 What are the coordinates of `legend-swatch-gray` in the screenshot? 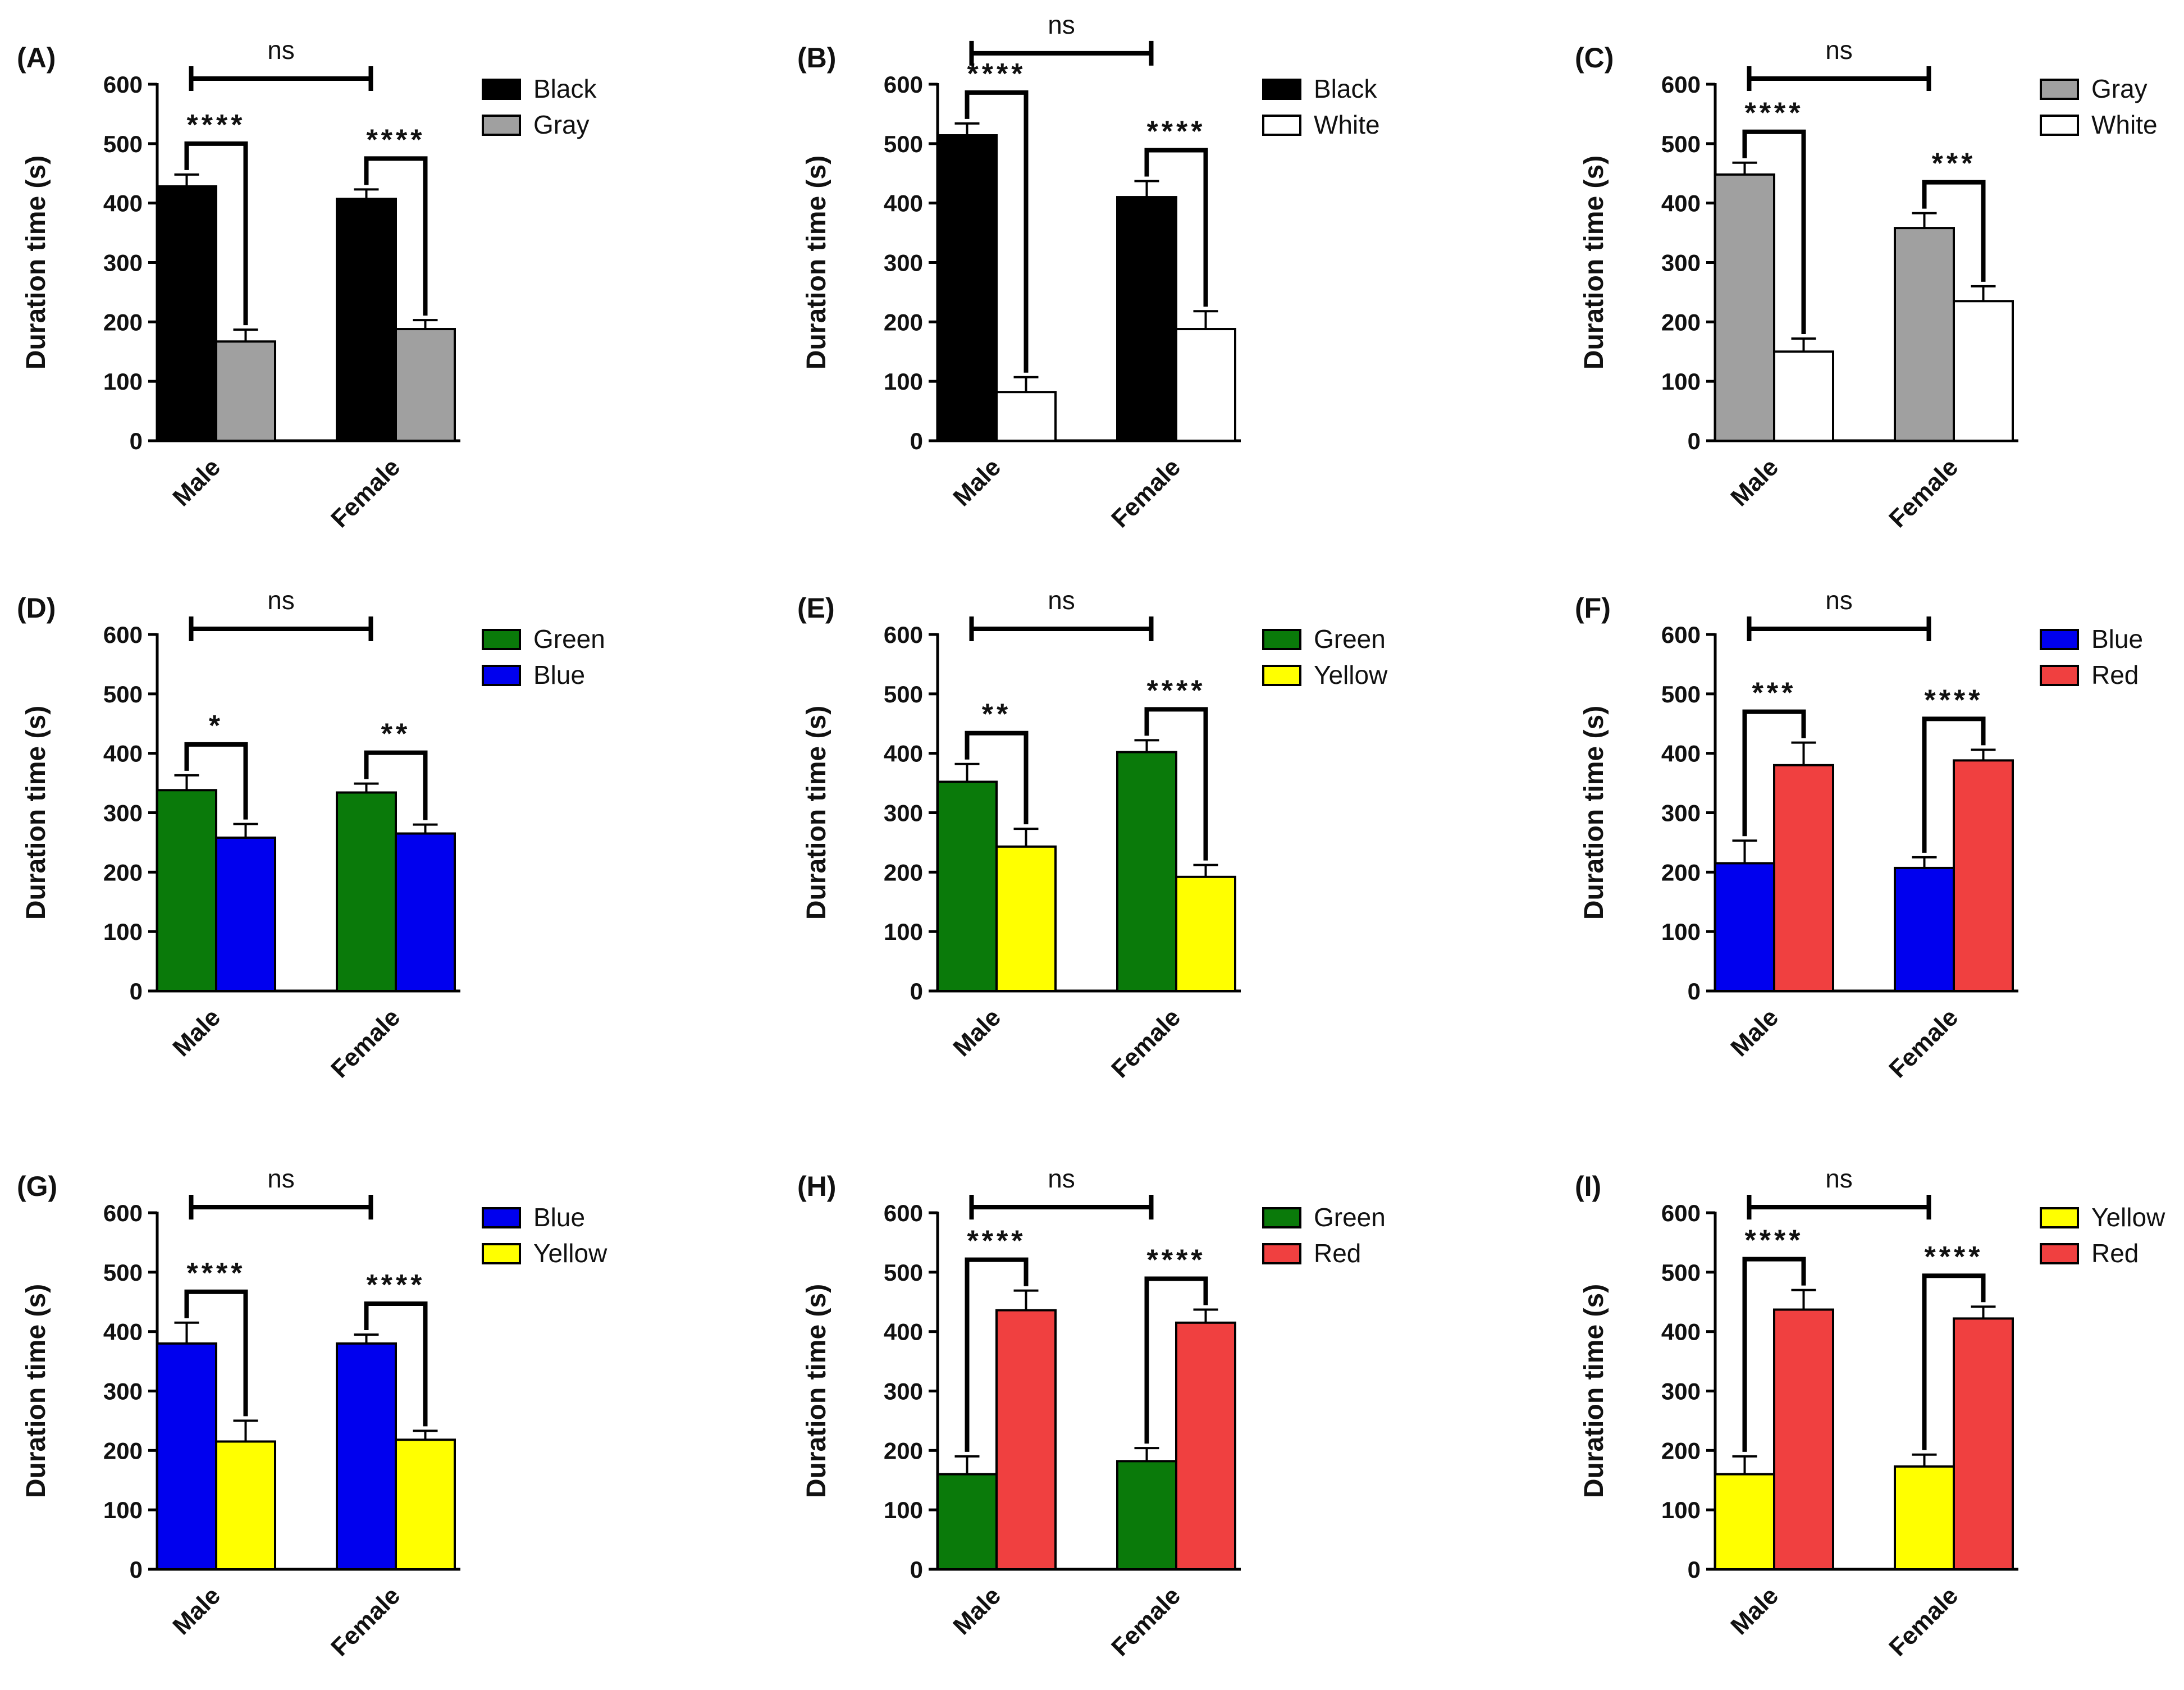 It's located at (2059, 89).